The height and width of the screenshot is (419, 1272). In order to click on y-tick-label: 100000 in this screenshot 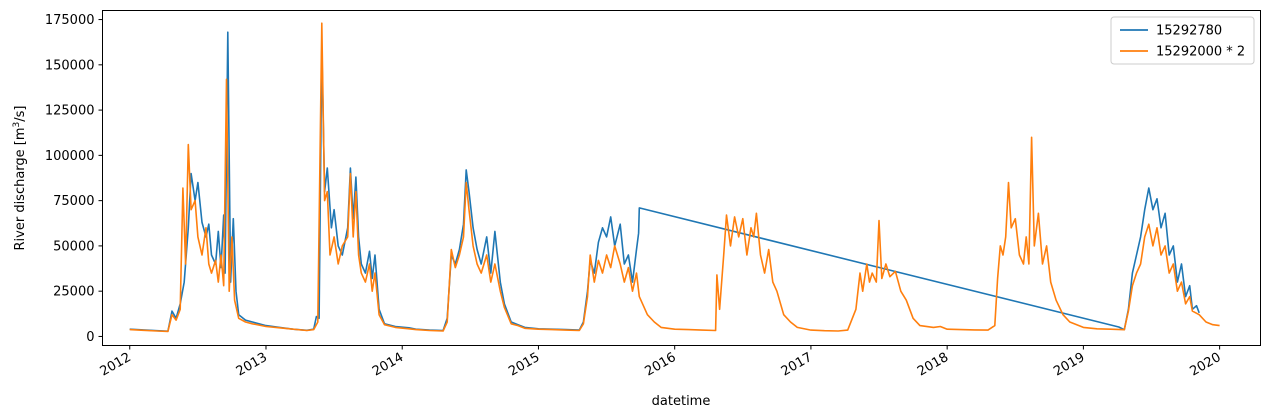, I will do `click(70, 156)`.